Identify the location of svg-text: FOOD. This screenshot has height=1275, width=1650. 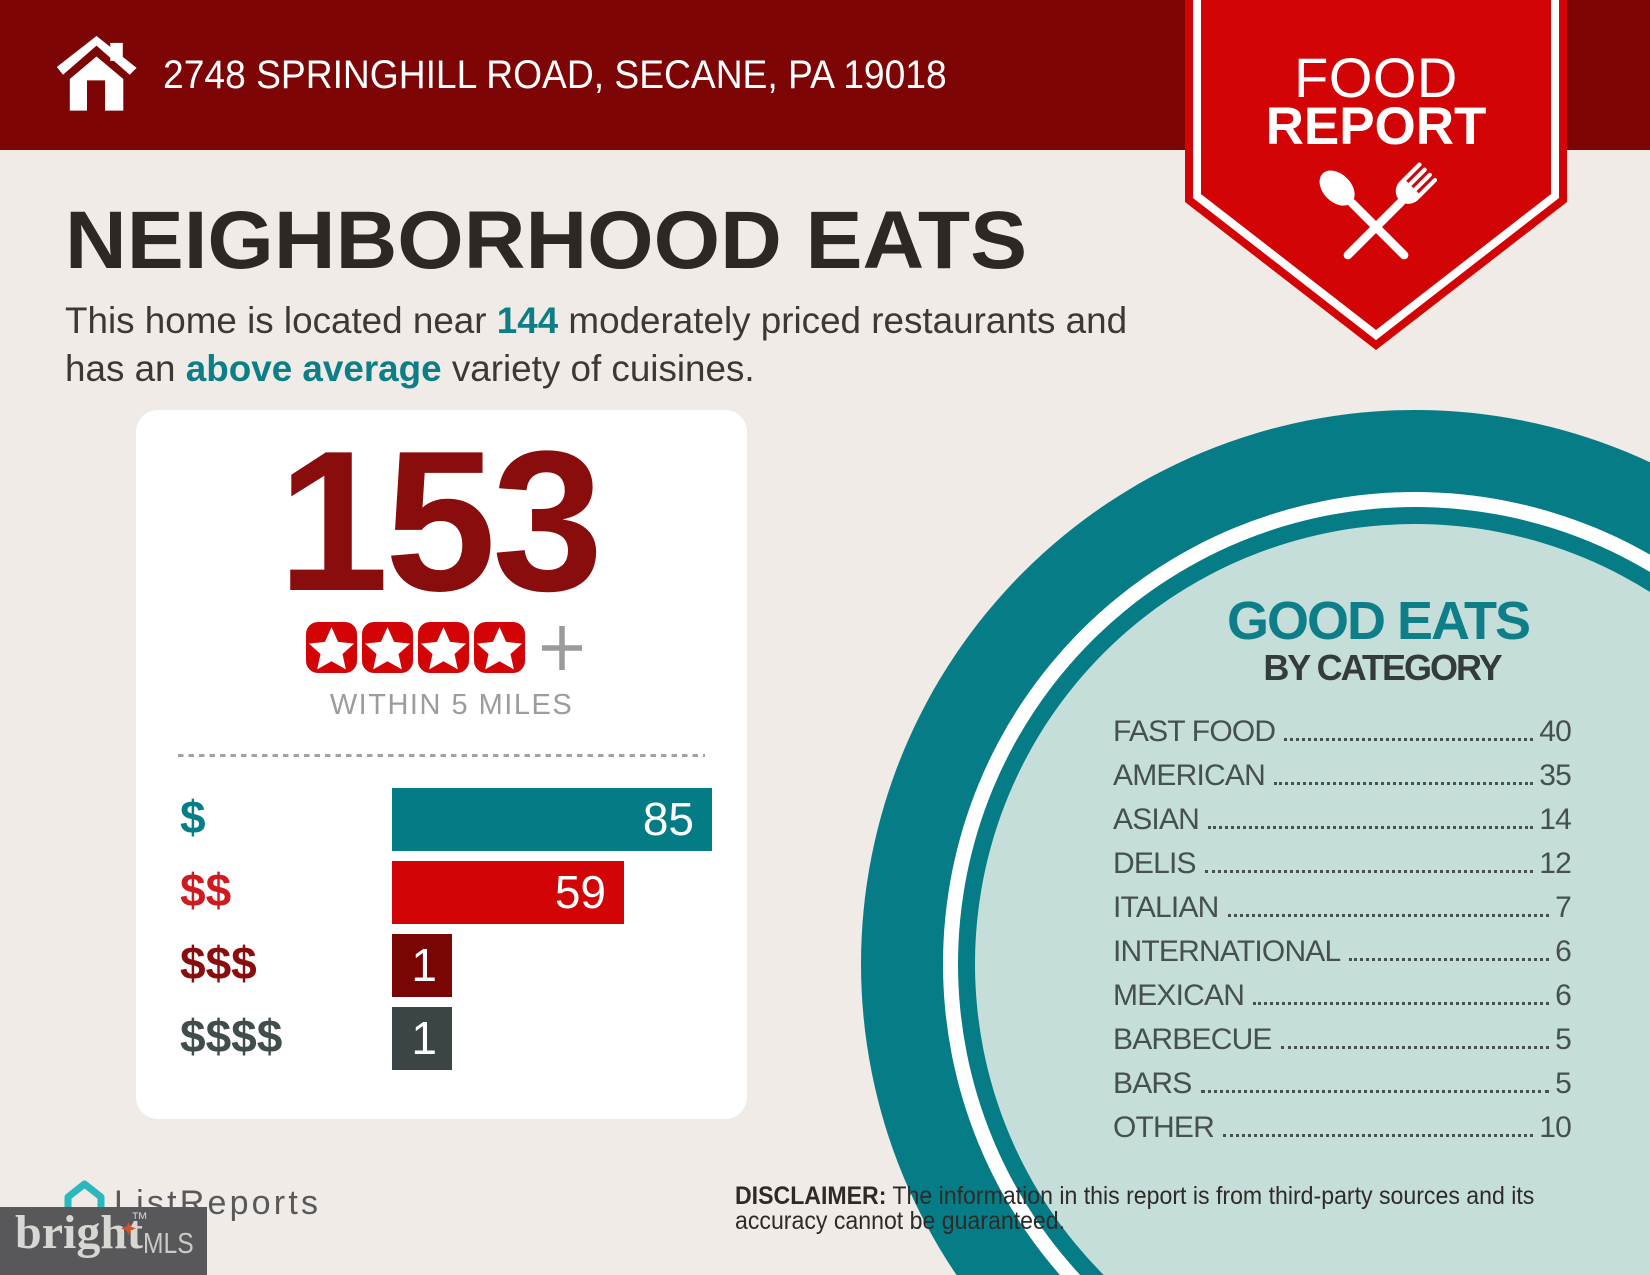
(1376, 77).